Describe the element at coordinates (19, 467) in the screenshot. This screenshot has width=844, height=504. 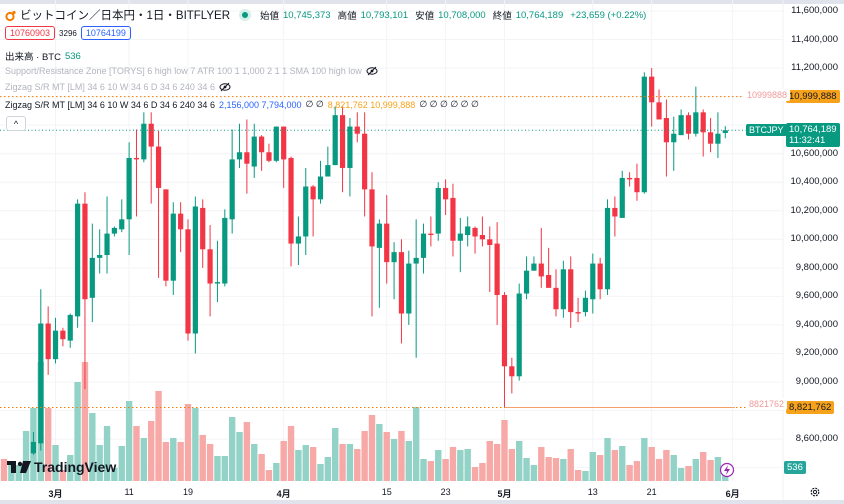
I see `tradingview-logo-icon` at that location.